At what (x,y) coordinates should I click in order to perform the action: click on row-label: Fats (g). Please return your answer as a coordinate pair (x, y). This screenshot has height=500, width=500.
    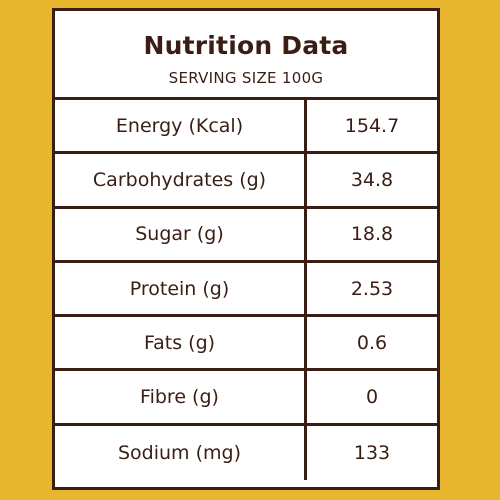
    Looking at the image, I should click on (181, 343).